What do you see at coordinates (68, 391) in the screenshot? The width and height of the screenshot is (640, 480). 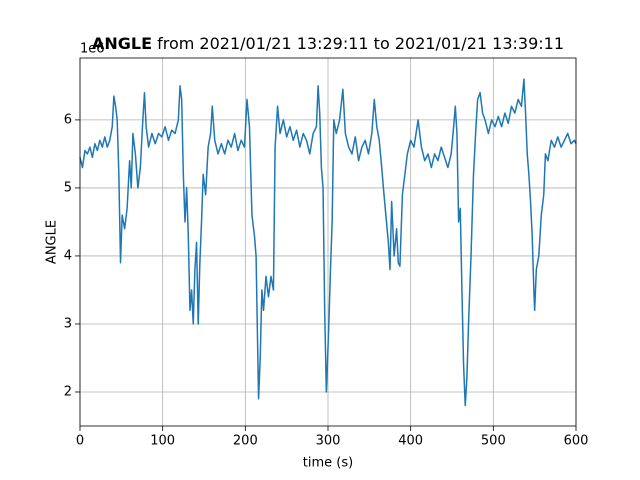 I see `y-tick-label: 2` at bounding box center [68, 391].